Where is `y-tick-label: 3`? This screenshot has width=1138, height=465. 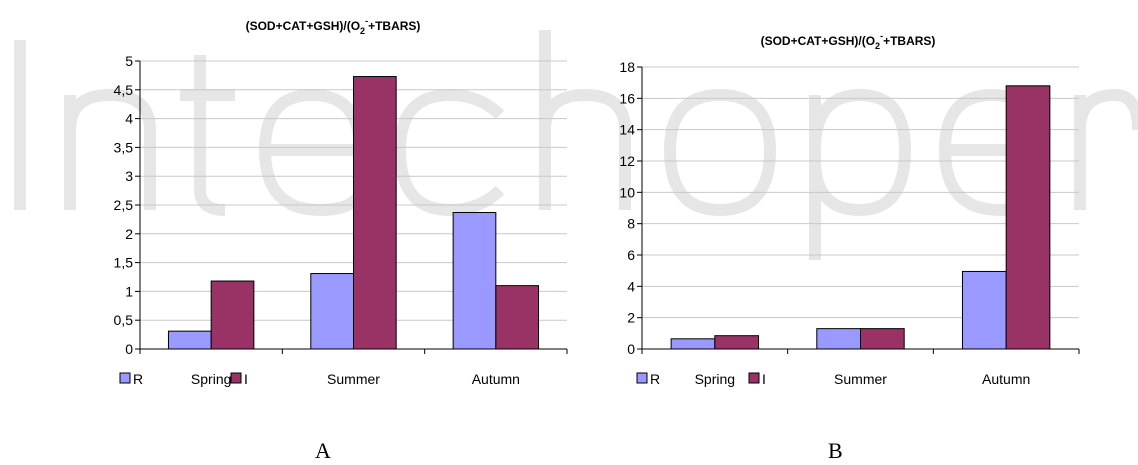
y-tick-label: 3 is located at coordinates (129, 176).